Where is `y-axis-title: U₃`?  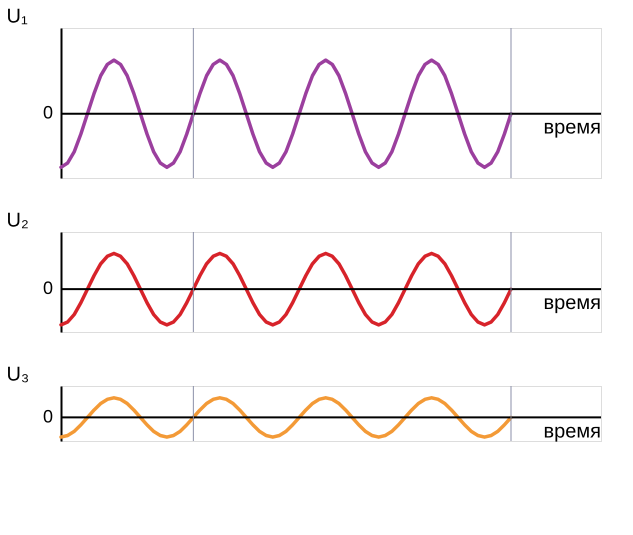
y-axis-title: U₃ is located at coordinates (18, 375).